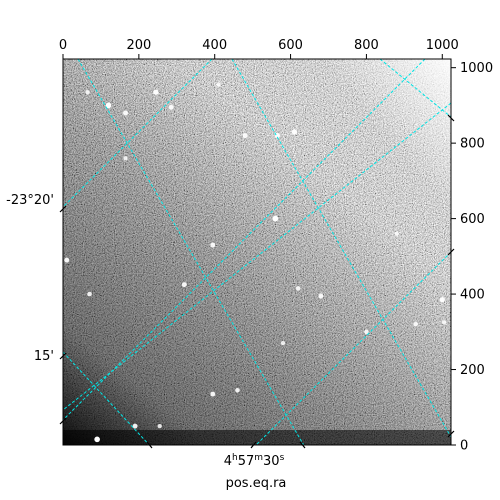 The height and width of the screenshot is (500, 500). Describe the element at coordinates (138, 45) in the screenshot. I see `x-tick-label: 200` at that location.